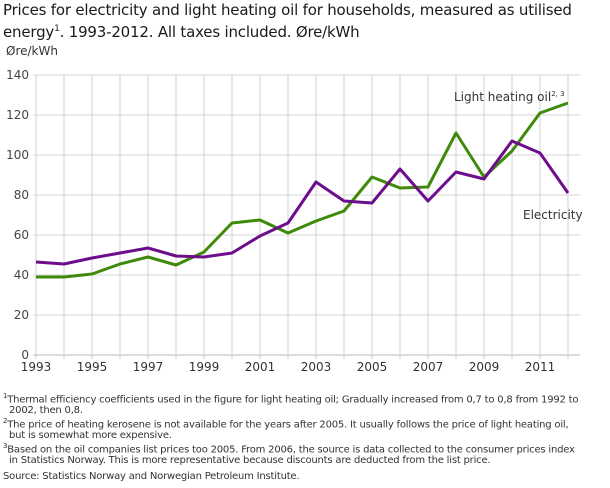 The width and height of the screenshot is (610, 488). What do you see at coordinates (21, 315) in the screenshot?
I see `y-tick-label: 20` at bounding box center [21, 315].